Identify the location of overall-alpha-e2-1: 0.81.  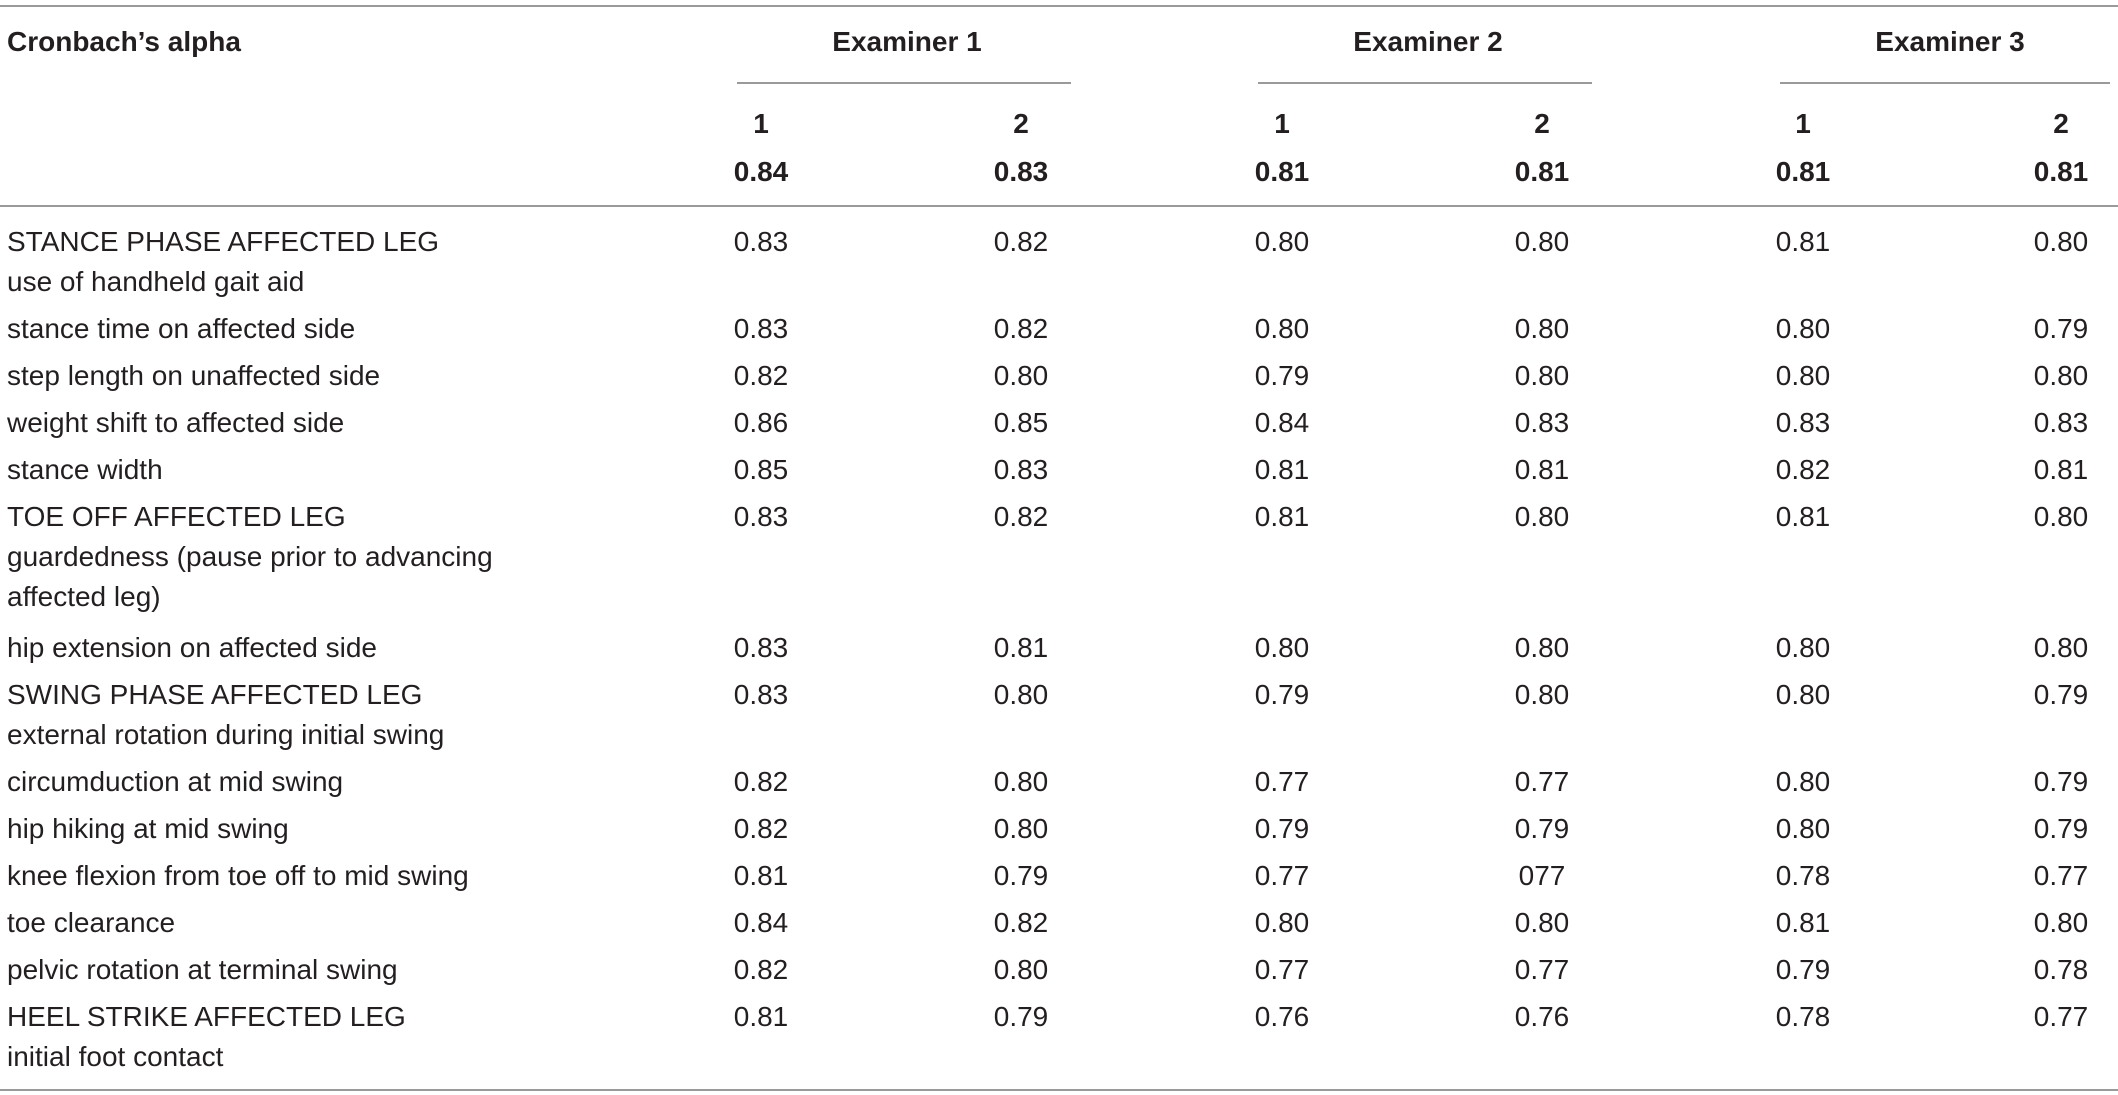
(1282, 171).